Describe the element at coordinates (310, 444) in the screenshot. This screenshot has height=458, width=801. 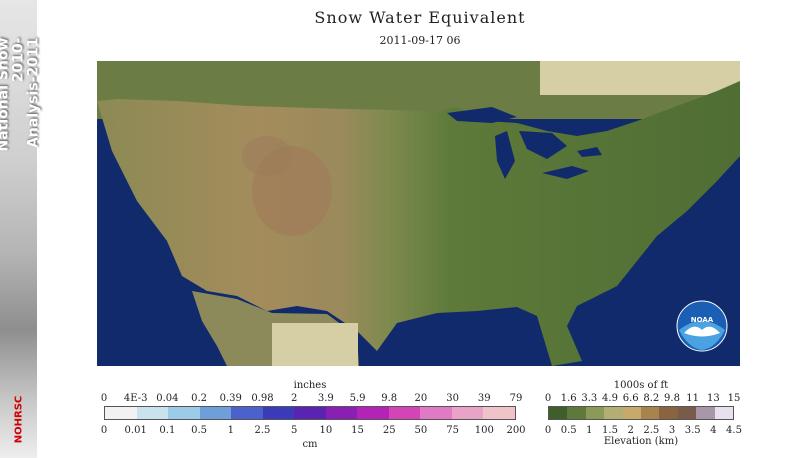
I see `swe-unit-cm: cm` at that location.